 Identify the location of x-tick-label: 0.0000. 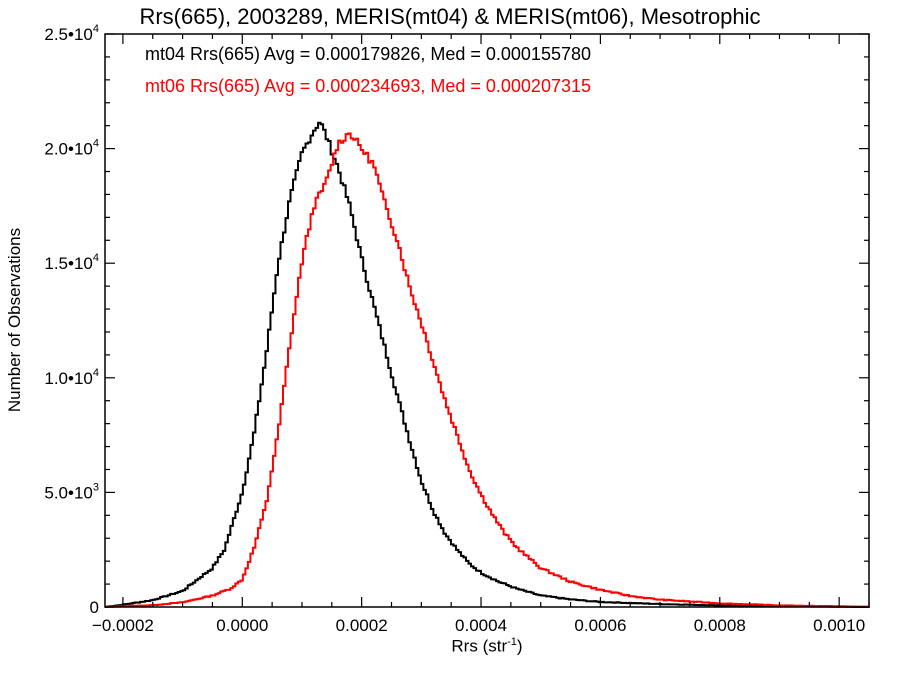
(242, 625).